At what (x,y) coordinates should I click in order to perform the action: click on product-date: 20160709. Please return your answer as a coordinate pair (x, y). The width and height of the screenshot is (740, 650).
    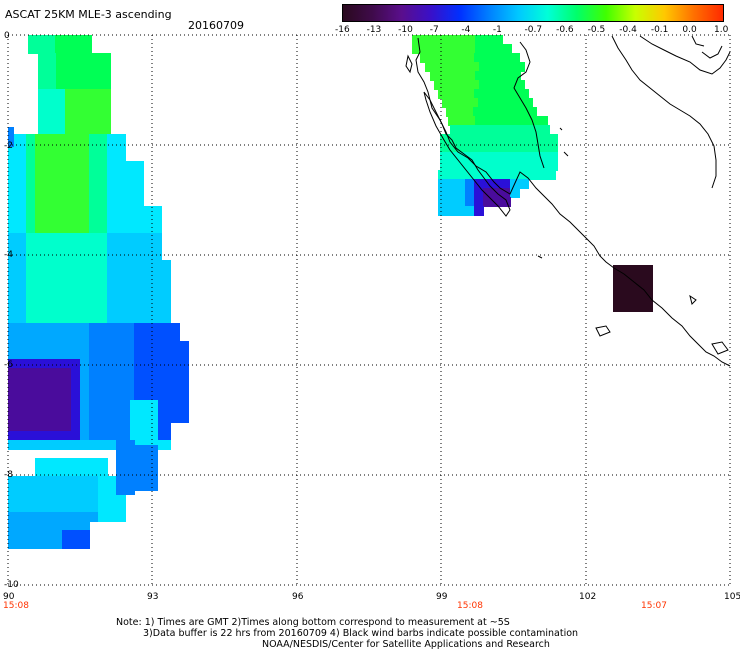
    Looking at the image, I should click on (216, 25).